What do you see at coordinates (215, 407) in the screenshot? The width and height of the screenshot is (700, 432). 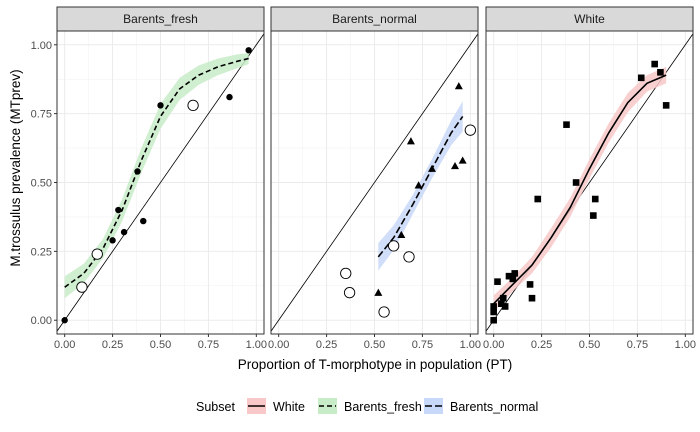 I see `legend-title: Subset` at bounding box center [215, 407].